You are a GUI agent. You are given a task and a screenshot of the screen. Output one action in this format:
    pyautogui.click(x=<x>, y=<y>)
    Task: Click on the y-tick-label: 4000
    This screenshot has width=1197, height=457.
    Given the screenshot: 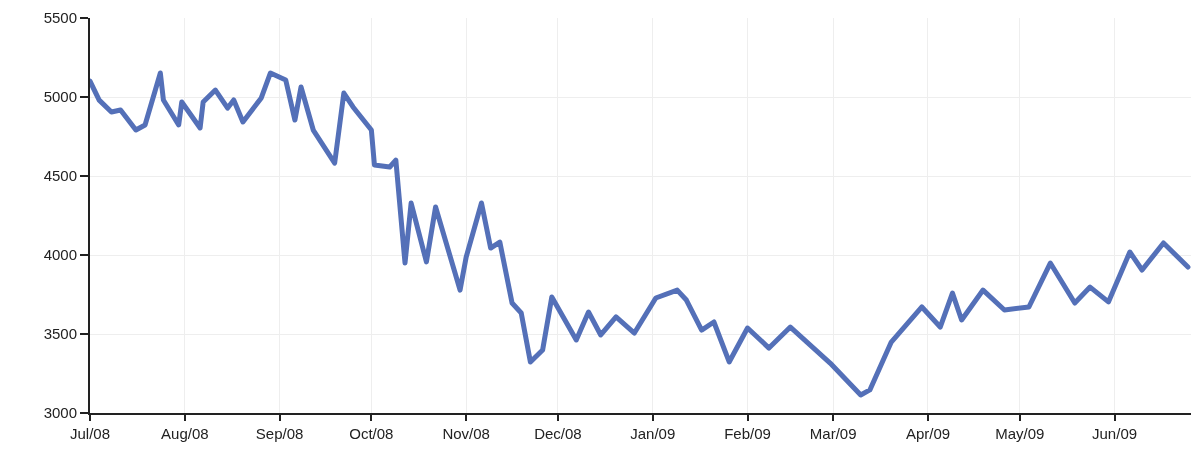 What is the action you would take?
    pyautogui.click(x=60, y=255)
    